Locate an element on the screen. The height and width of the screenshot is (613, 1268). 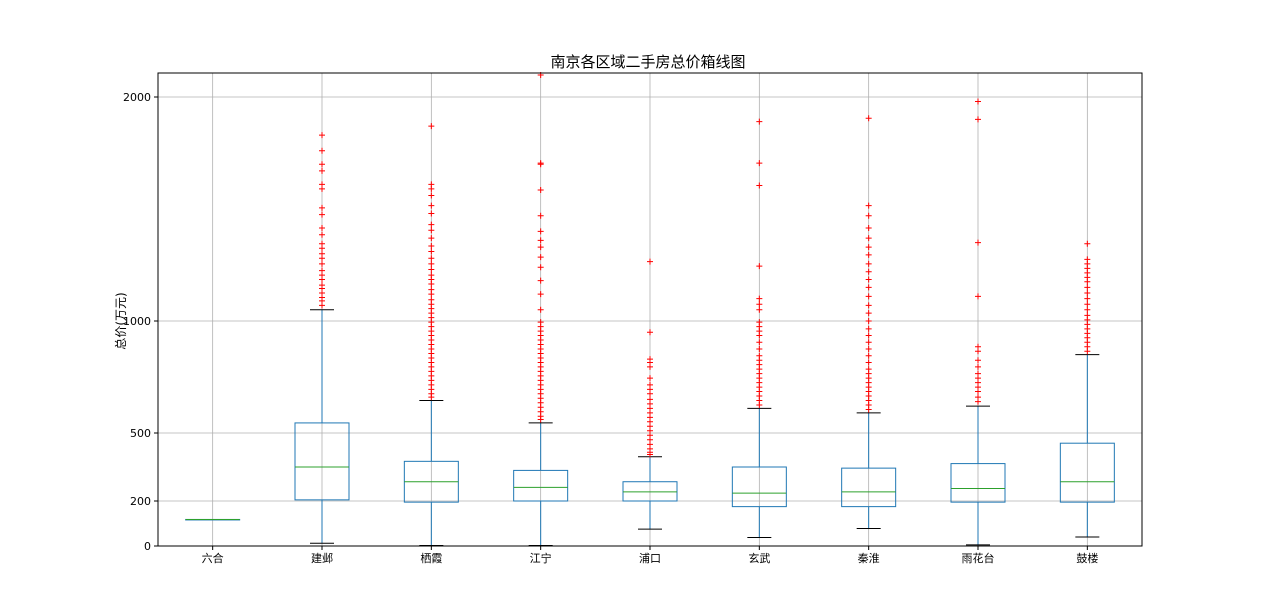
x-tick-label: 鼓楼 is located at coordinates (1087, 558).